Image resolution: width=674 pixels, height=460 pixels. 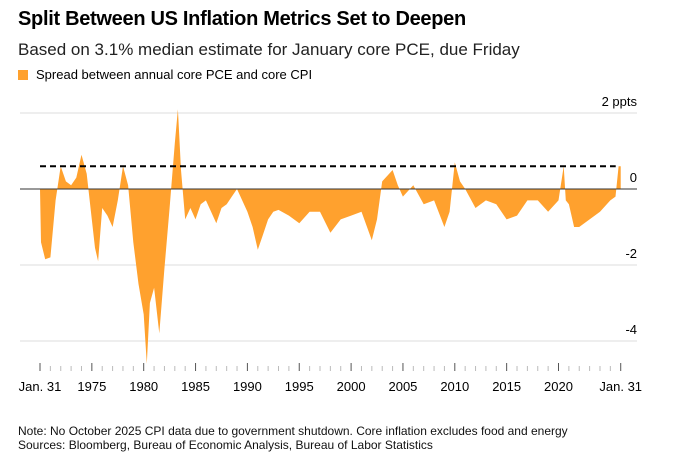 I want to click on y-tick-label: -4, so click(x=631, y=329).